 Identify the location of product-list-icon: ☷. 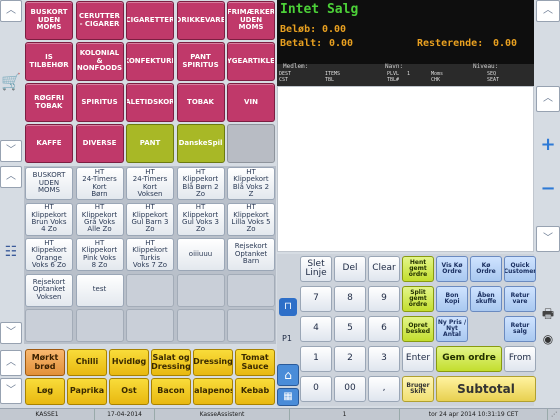
(11, 251).